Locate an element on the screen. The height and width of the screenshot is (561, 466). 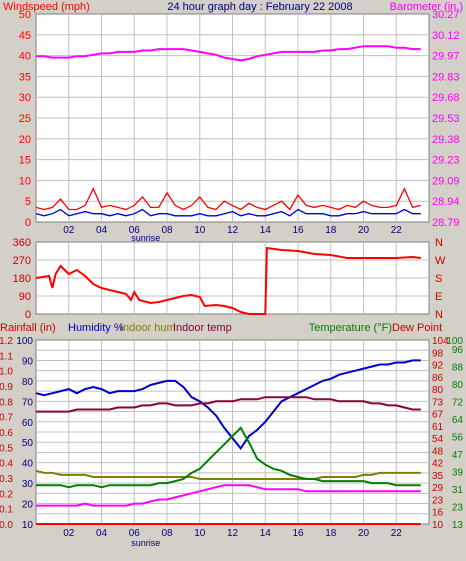
rainfall-tick-label: 0.9 is located at coordinates (6, 387).